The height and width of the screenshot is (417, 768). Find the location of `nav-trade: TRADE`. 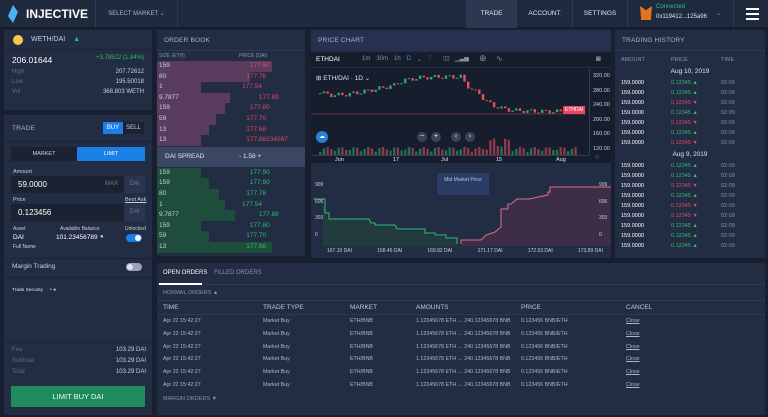

nav-trade: TRADE is located at coordinates (491, 14).